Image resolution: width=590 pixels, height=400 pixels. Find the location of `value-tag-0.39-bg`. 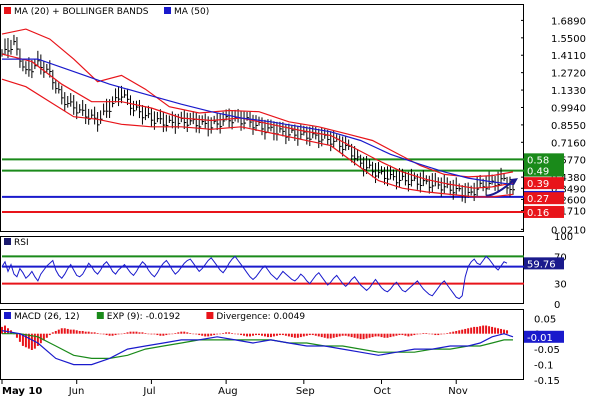

value-tag-0.39-bg is located at coordinates (544, 183).